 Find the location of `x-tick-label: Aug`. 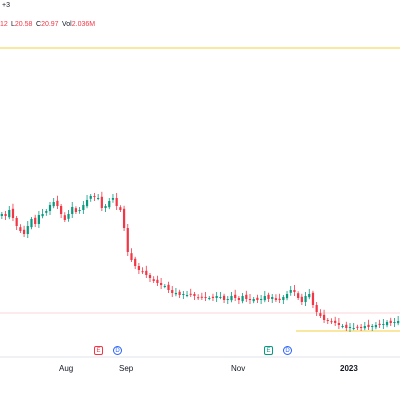

x-tick-label: Aug is located at coordinates (66, 368).